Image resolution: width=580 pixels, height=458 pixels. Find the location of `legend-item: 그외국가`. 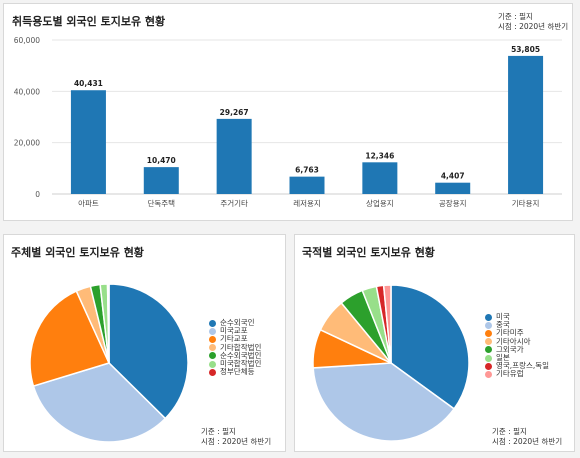

legend-item: 그외국가 is located at coordinates (517, 349).